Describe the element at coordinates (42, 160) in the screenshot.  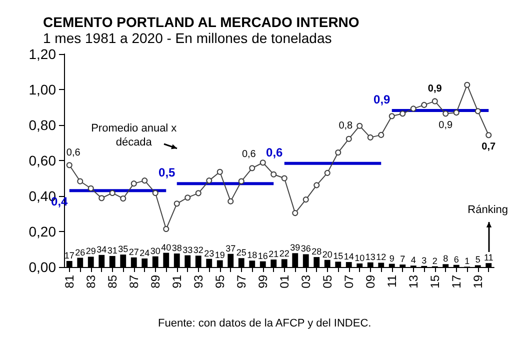
I see `y-tick-label: 0,60` at that location.